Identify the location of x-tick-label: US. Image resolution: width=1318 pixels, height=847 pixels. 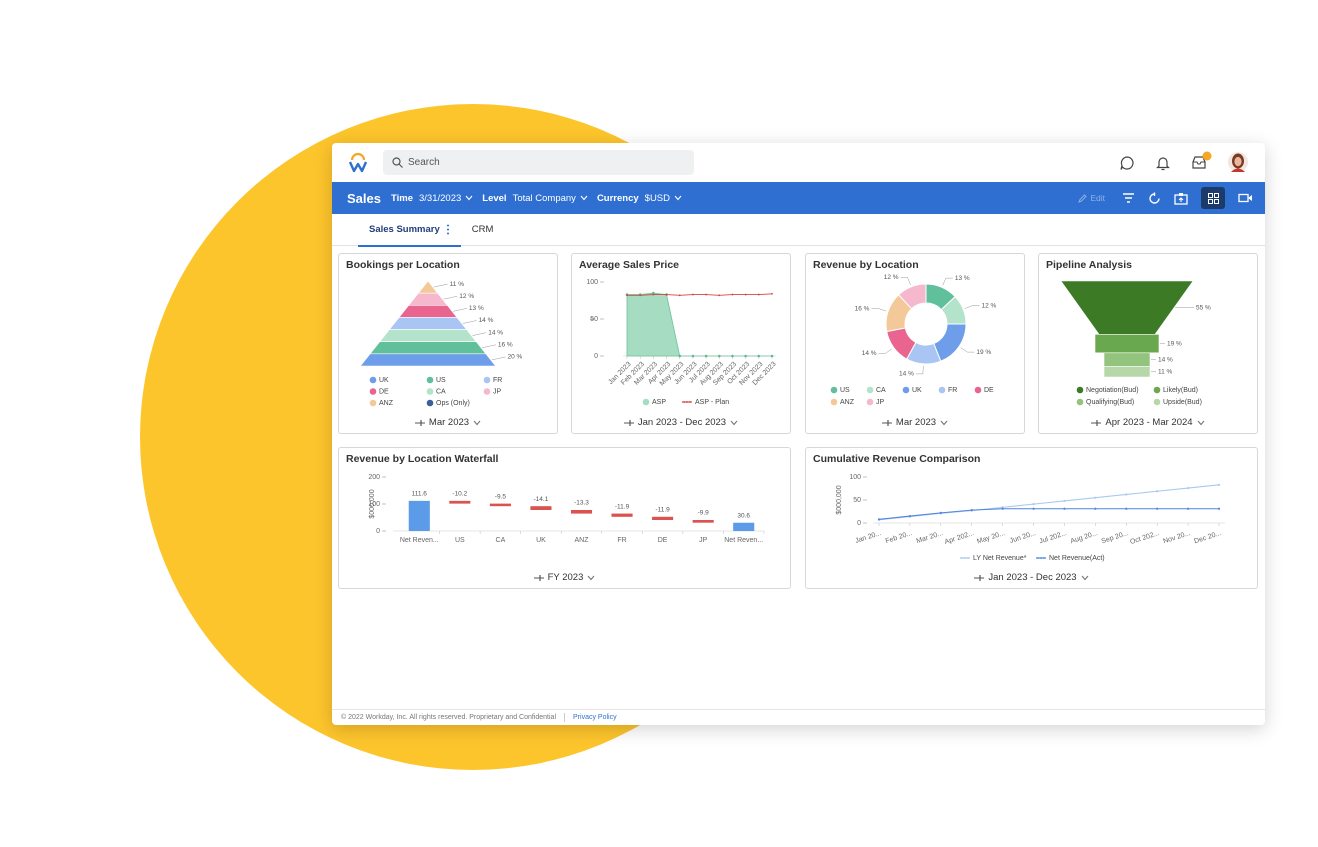
(460, 540).